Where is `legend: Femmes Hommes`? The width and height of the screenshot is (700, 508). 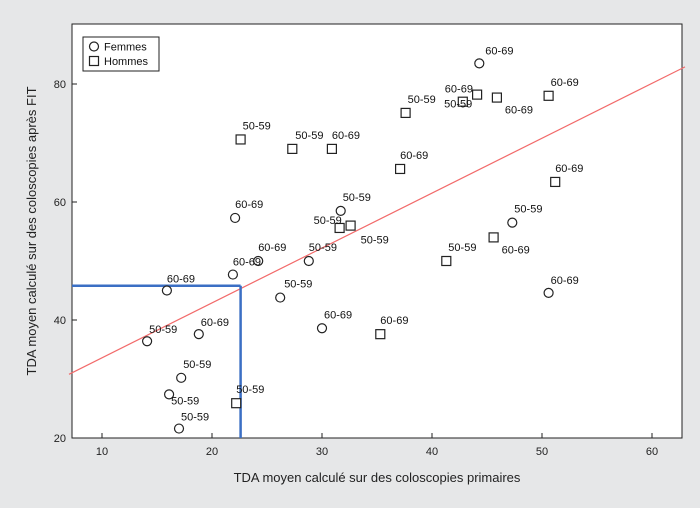 legend: Femmes Hommes is located at coordinates (121, 54).